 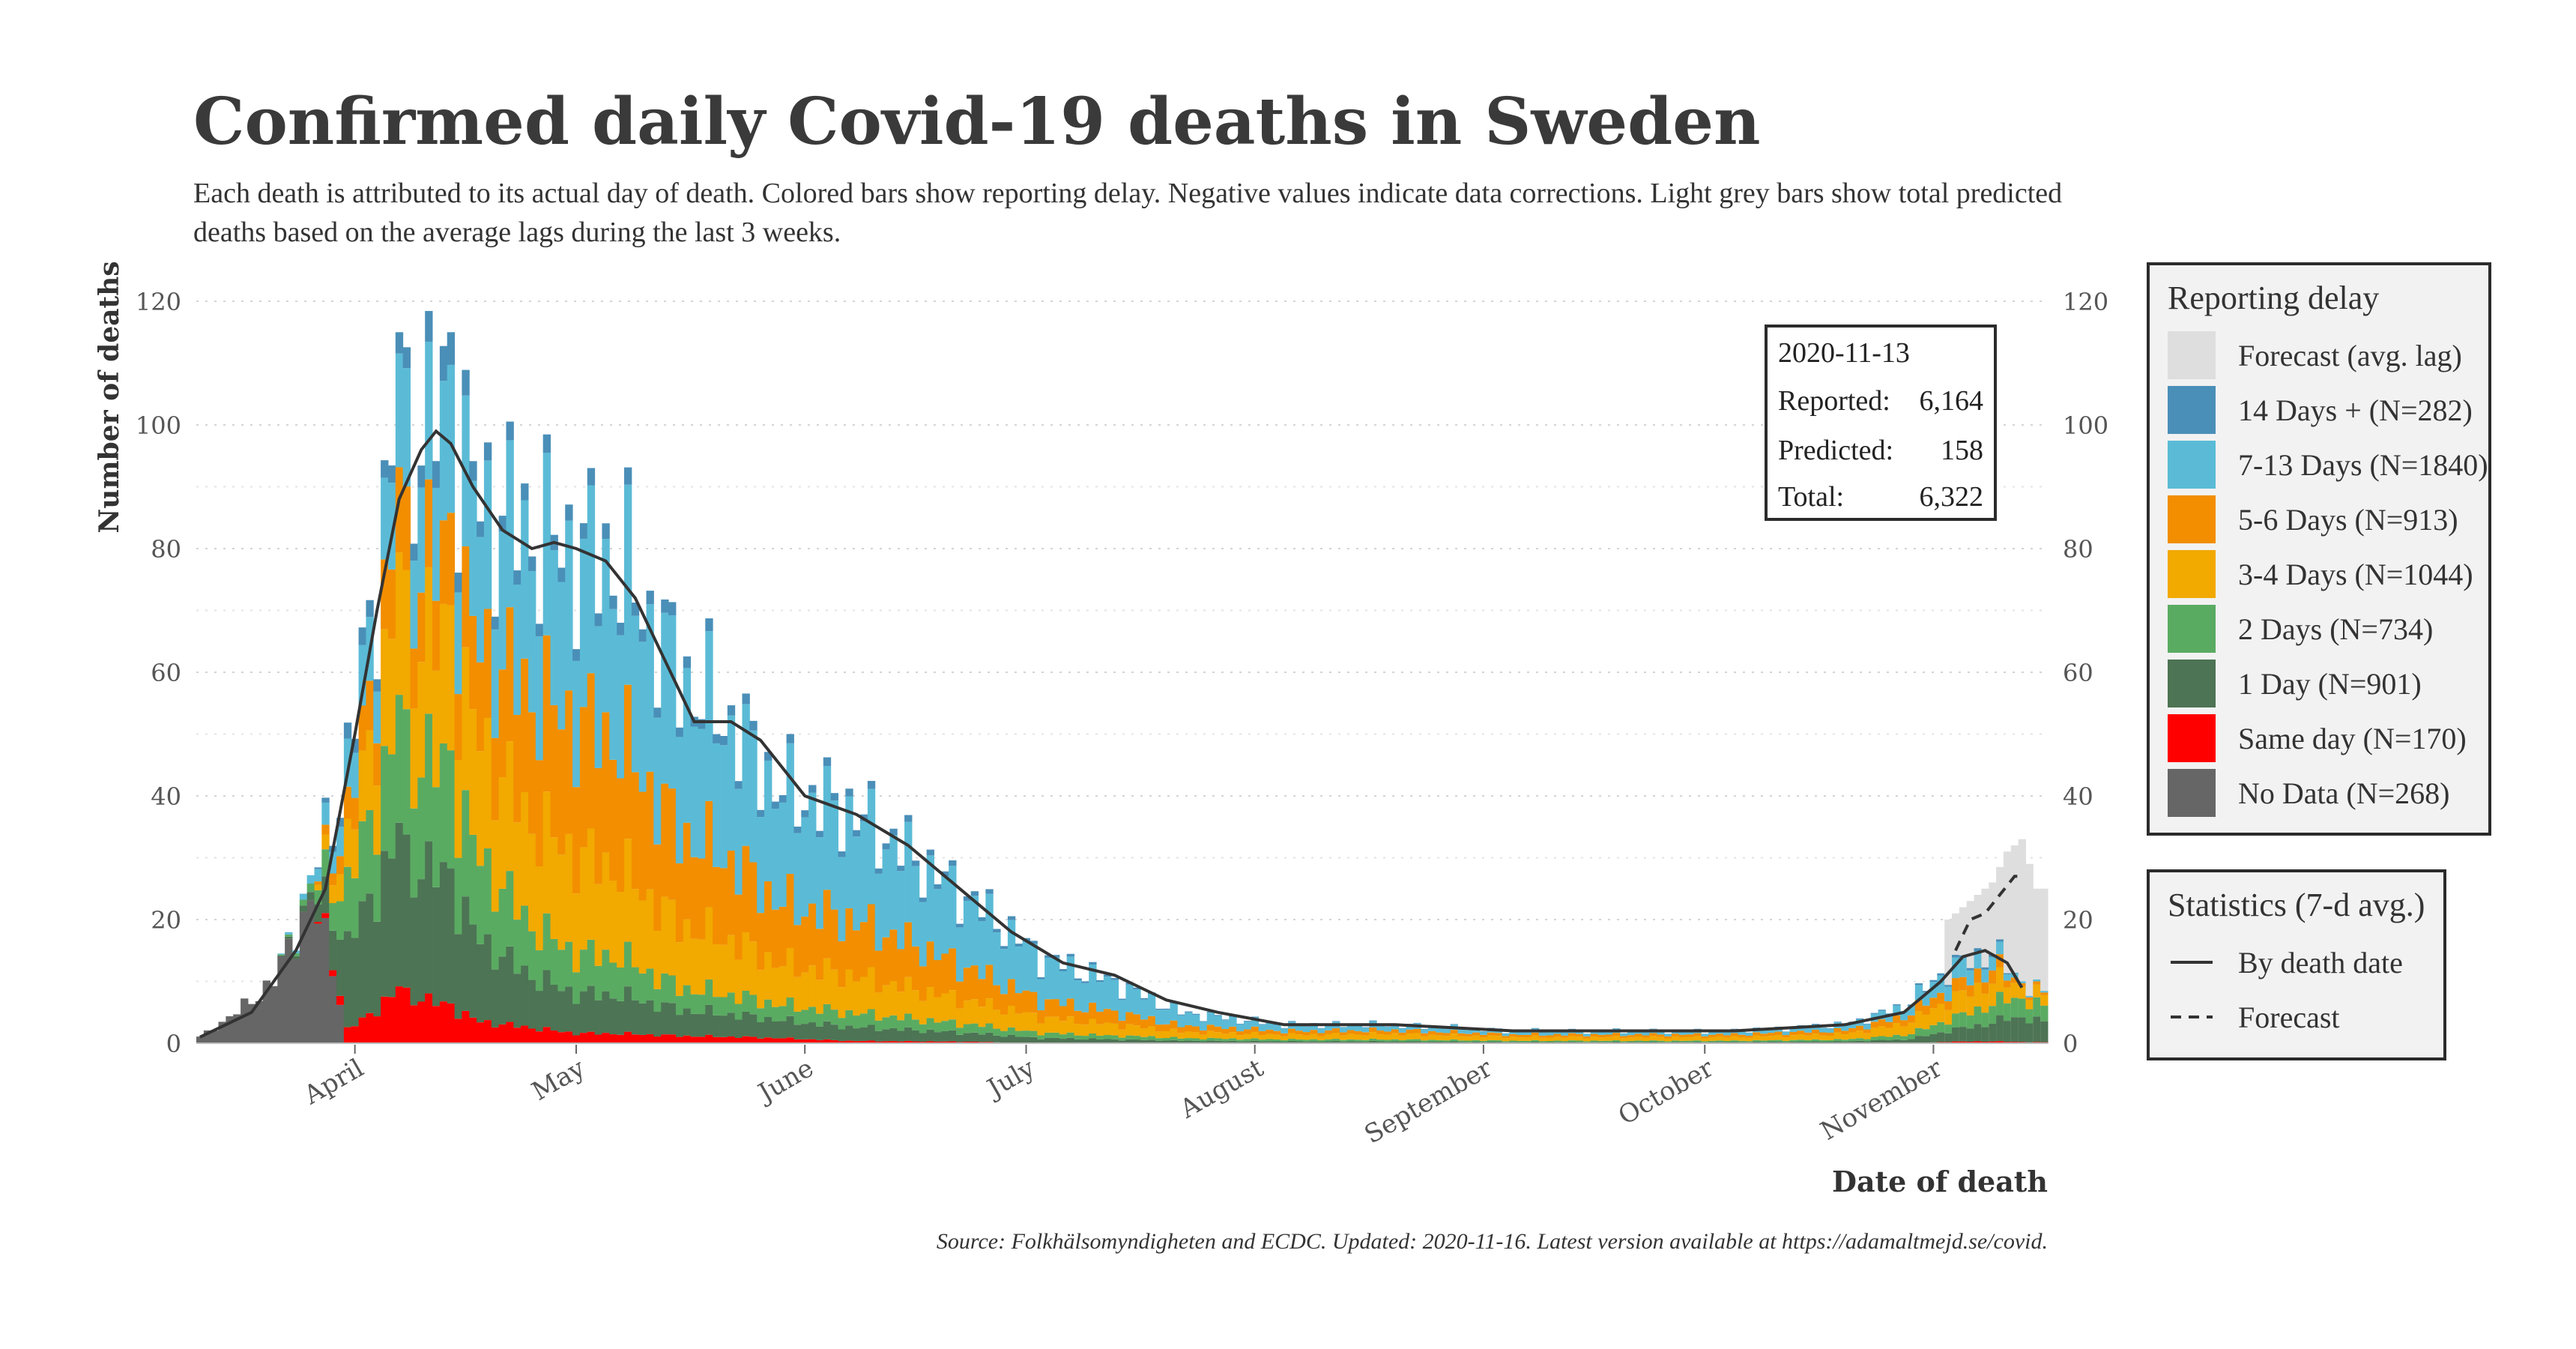 What do you see at coordinates (2348, 519) in the screenshot?
I see `legend-label: 5-6 Days (N=913)` at bounding box center [2348, 519].